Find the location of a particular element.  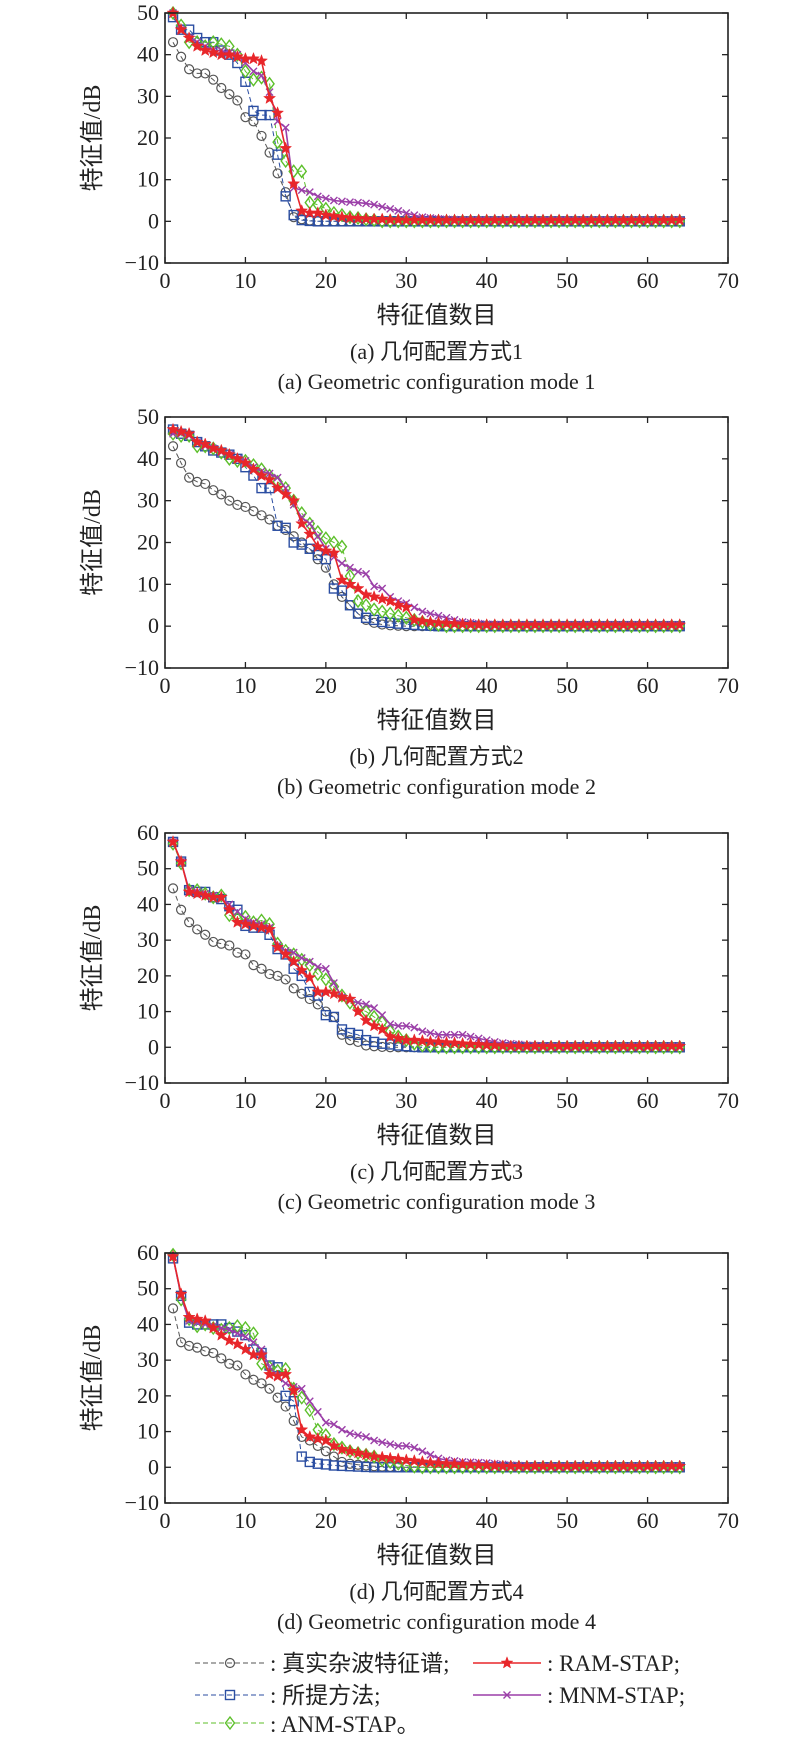

series-line-mnm is located at coordinates (426, 1361).